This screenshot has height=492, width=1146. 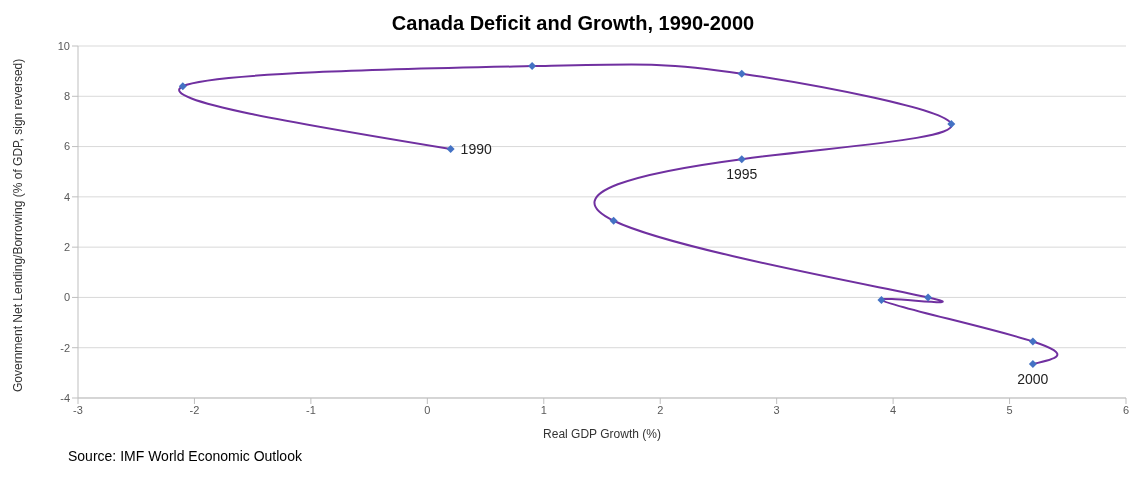 I want to click on x-tick-label: -1, so click(x=311, y=409).